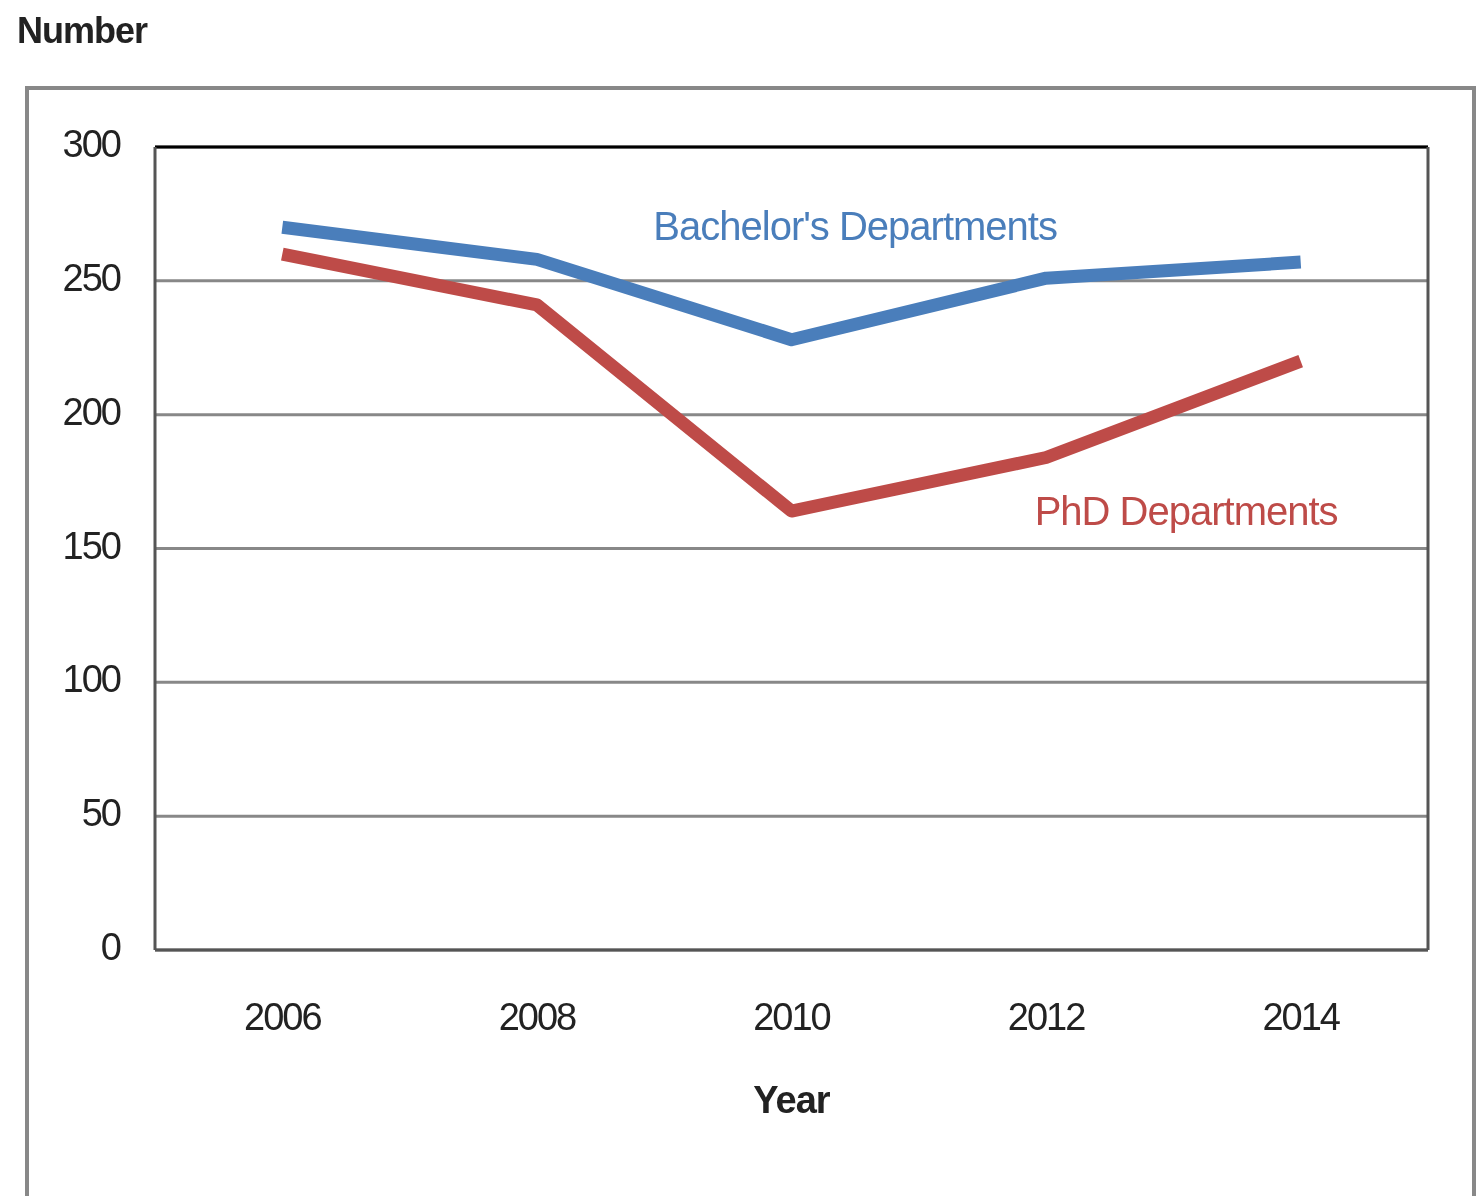 The width and height of the screenshot is (1479, 1196). Describe the element at coordinates (110, 947) in the screenshot. I see `y-tick-label: 0` at that location.